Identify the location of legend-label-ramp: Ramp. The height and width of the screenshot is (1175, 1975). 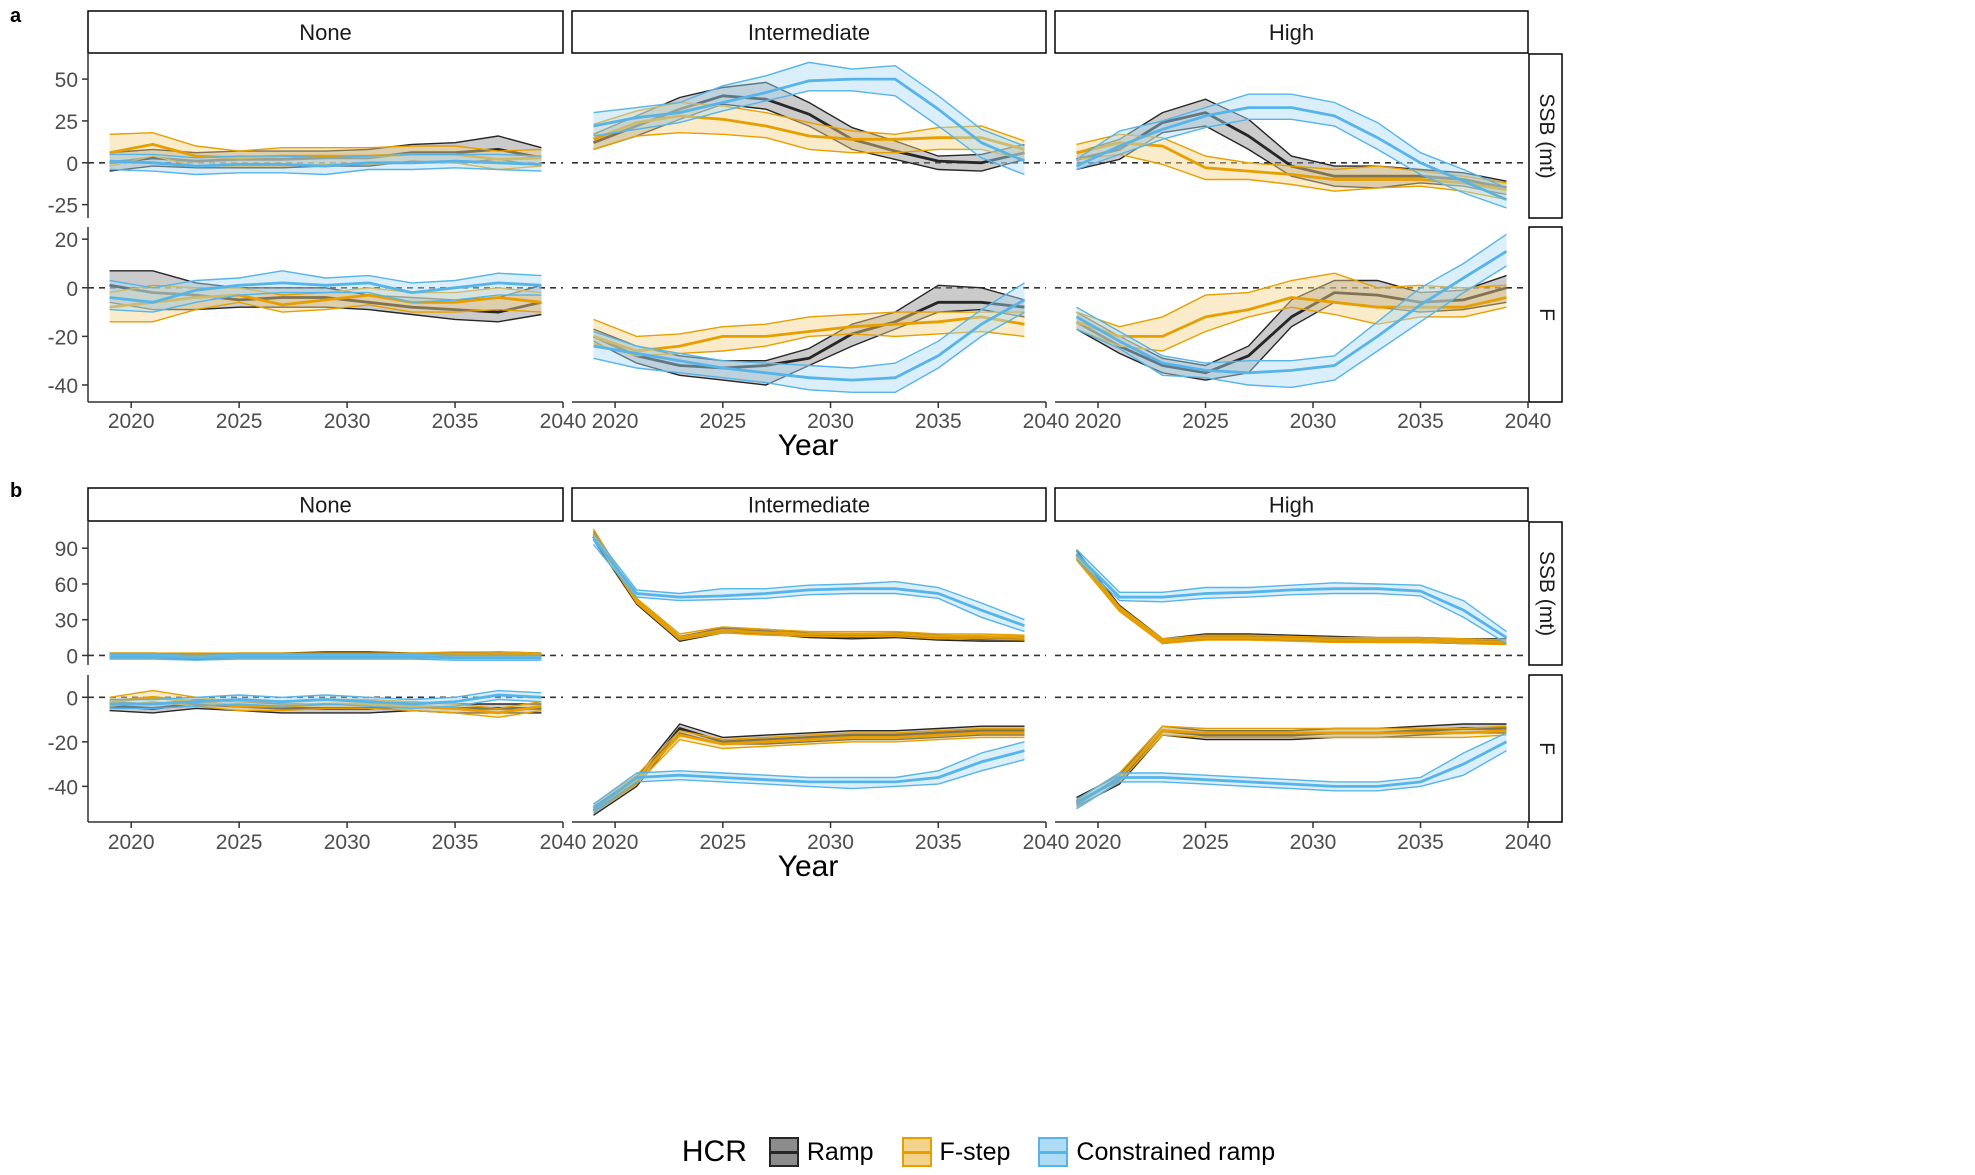
(840, 1151).